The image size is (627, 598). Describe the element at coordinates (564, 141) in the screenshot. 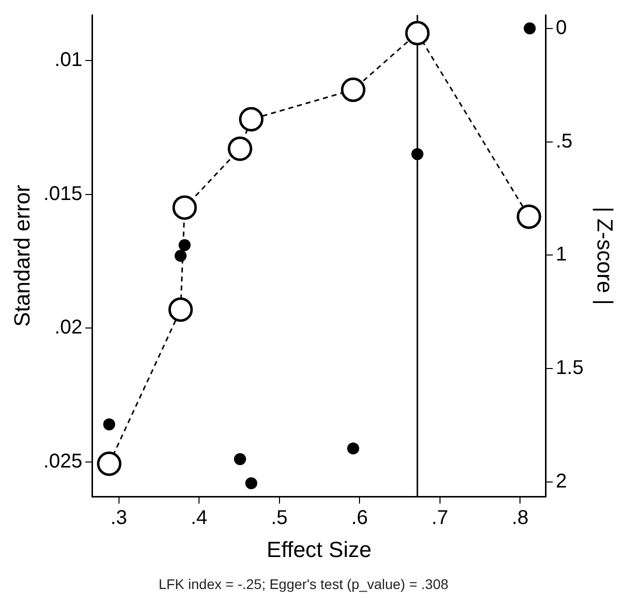

I see `y2-tick-label: .5` at that location.